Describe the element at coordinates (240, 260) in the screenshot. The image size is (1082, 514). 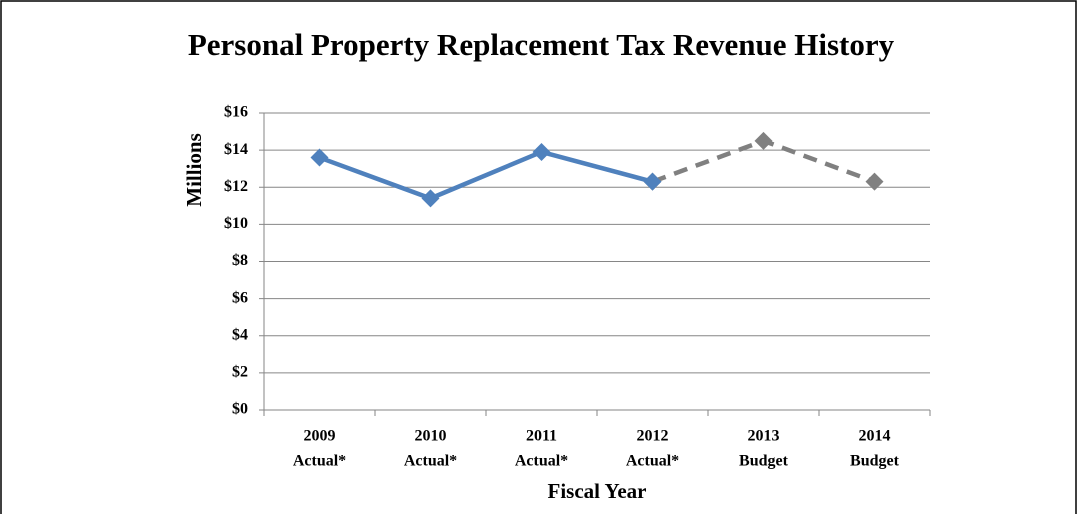
I see `y-tick-label: $8` at that location.